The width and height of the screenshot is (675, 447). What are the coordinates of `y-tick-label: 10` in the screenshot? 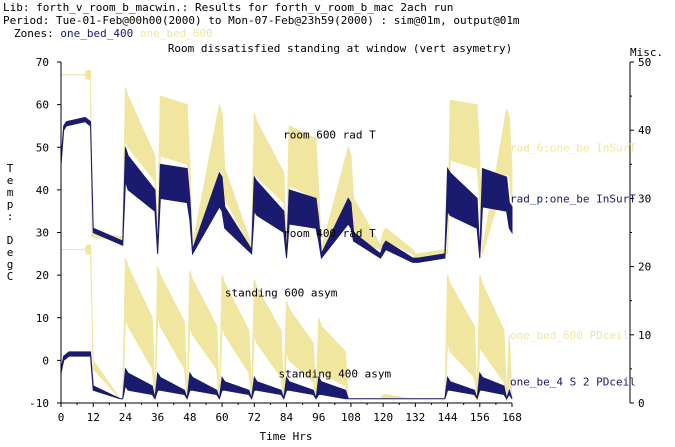 It's located at (42, 318).